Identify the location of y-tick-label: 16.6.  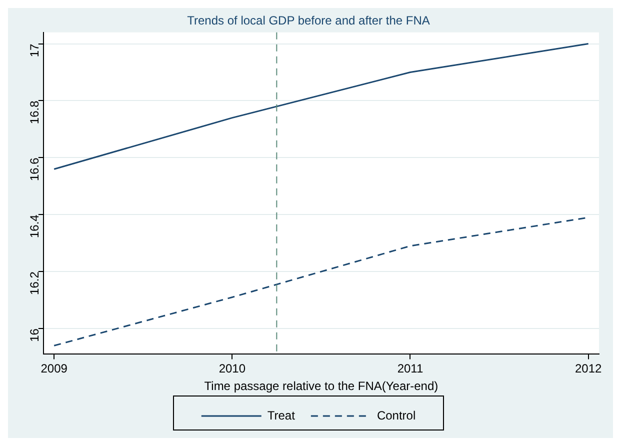
(35, 169).